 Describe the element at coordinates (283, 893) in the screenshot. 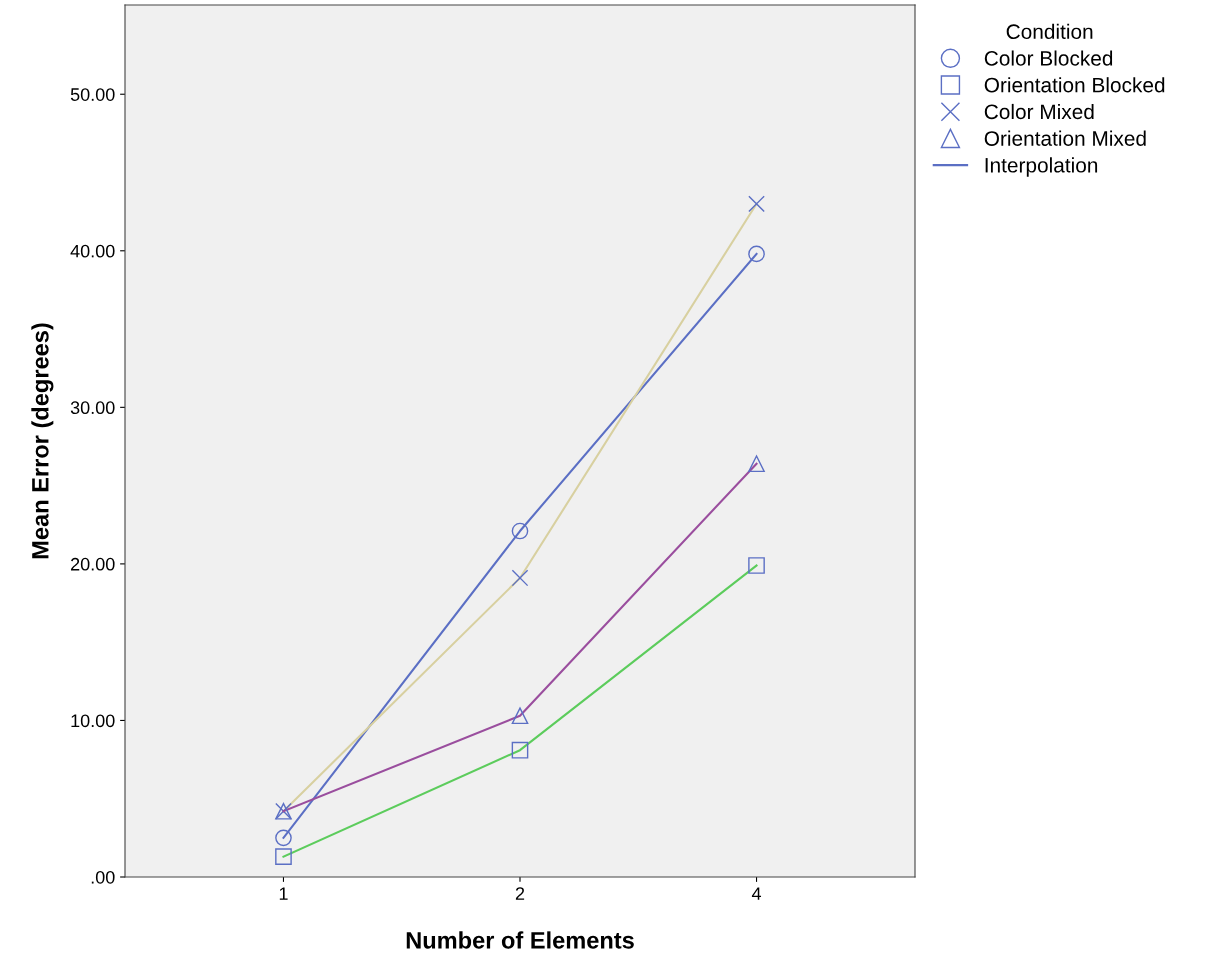

I see `x-tick-label: 1` at that location.